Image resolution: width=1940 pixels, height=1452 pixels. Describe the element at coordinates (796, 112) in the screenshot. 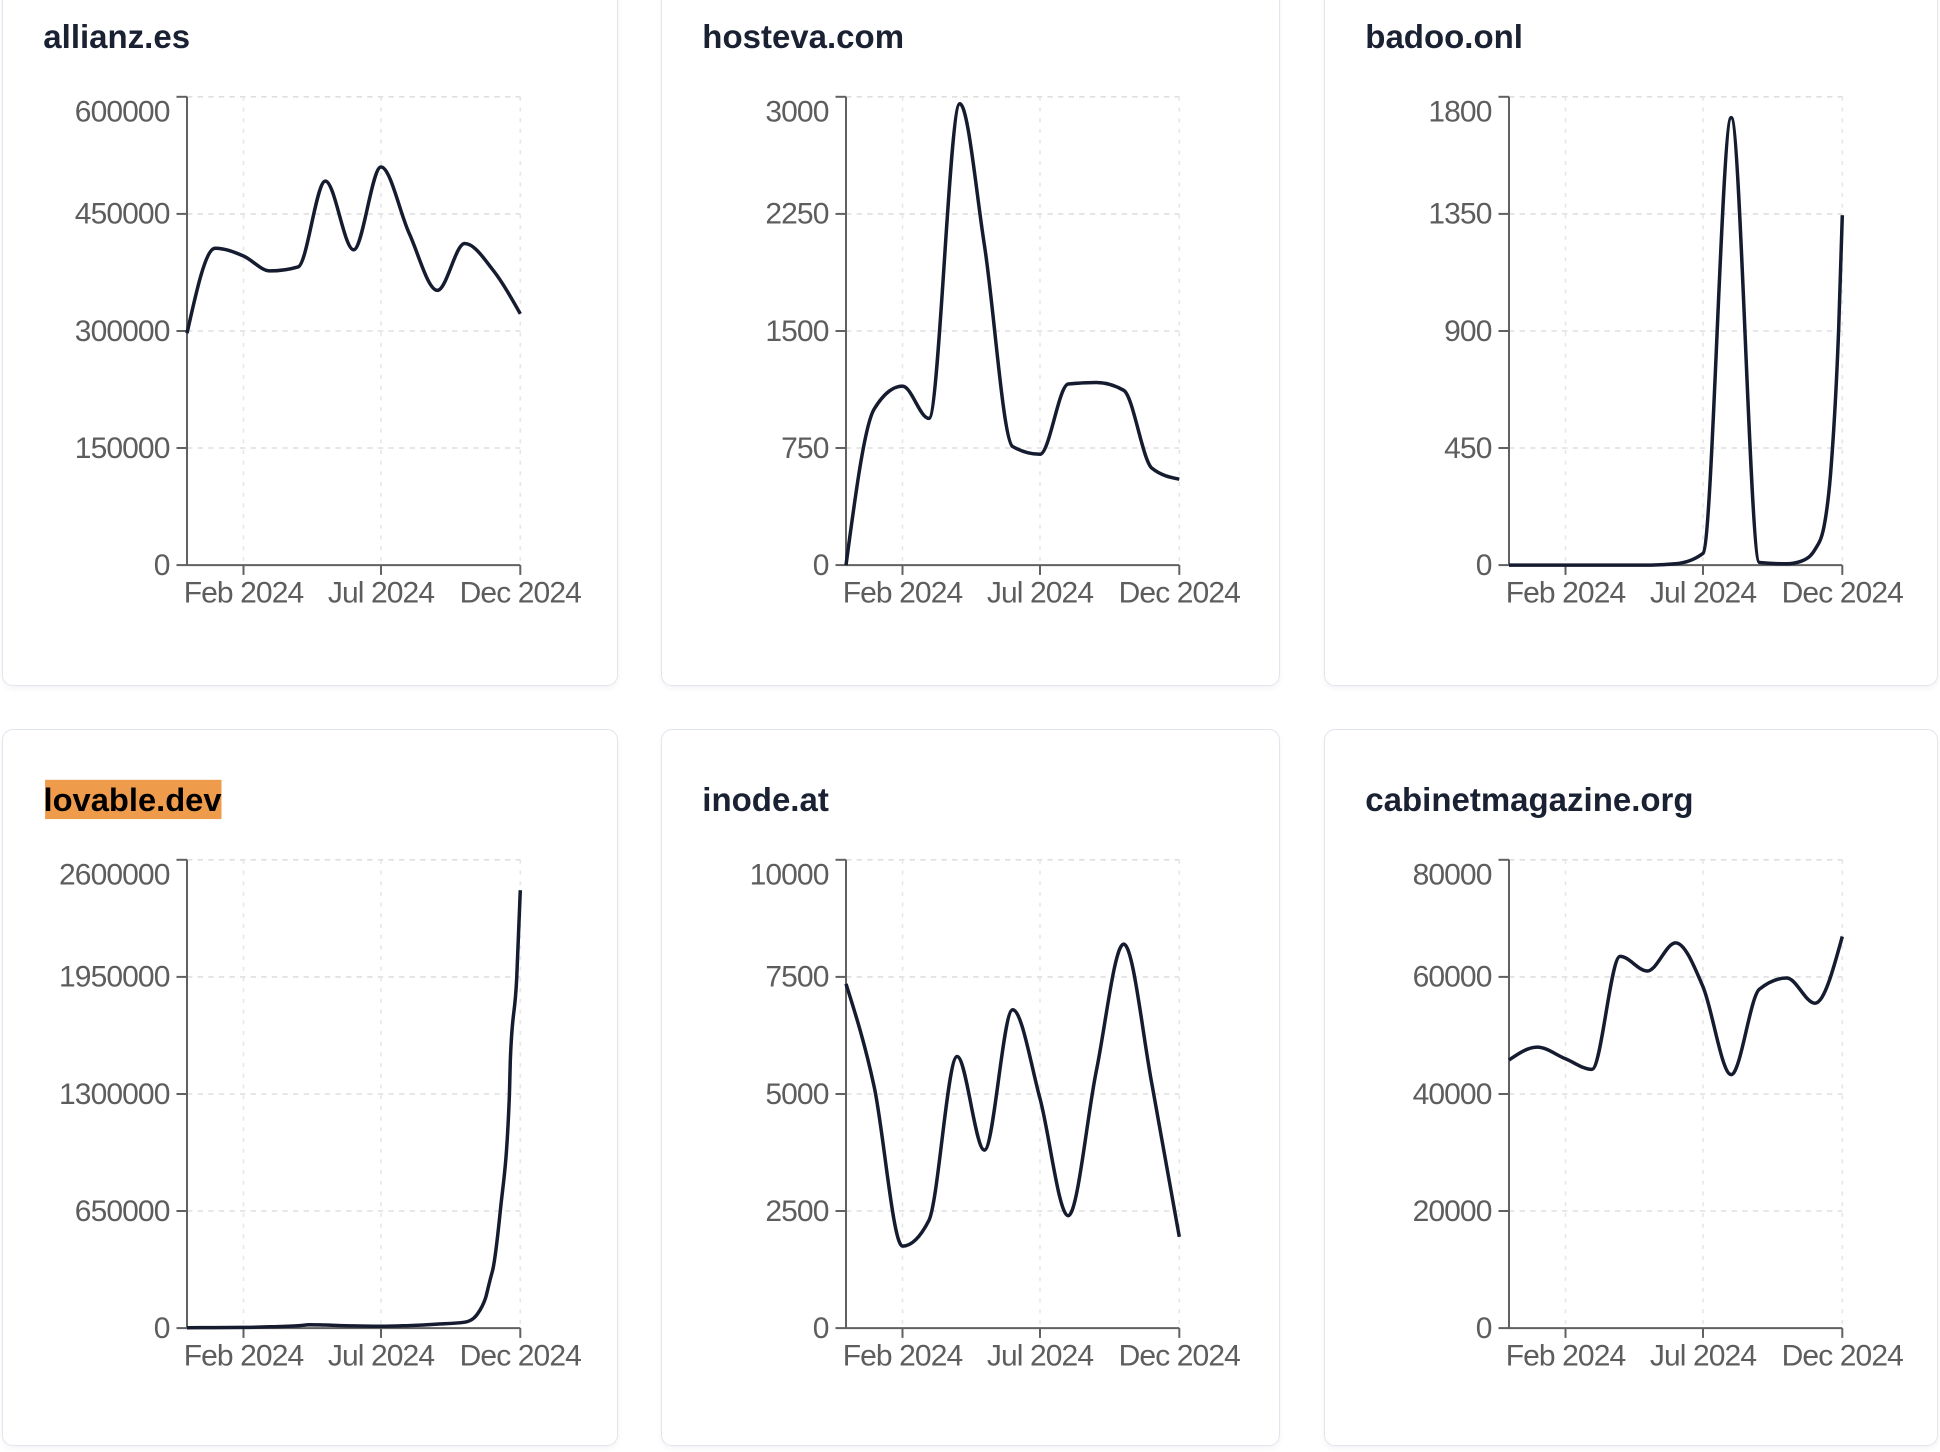

I see `svg-text: 3000` at that location.